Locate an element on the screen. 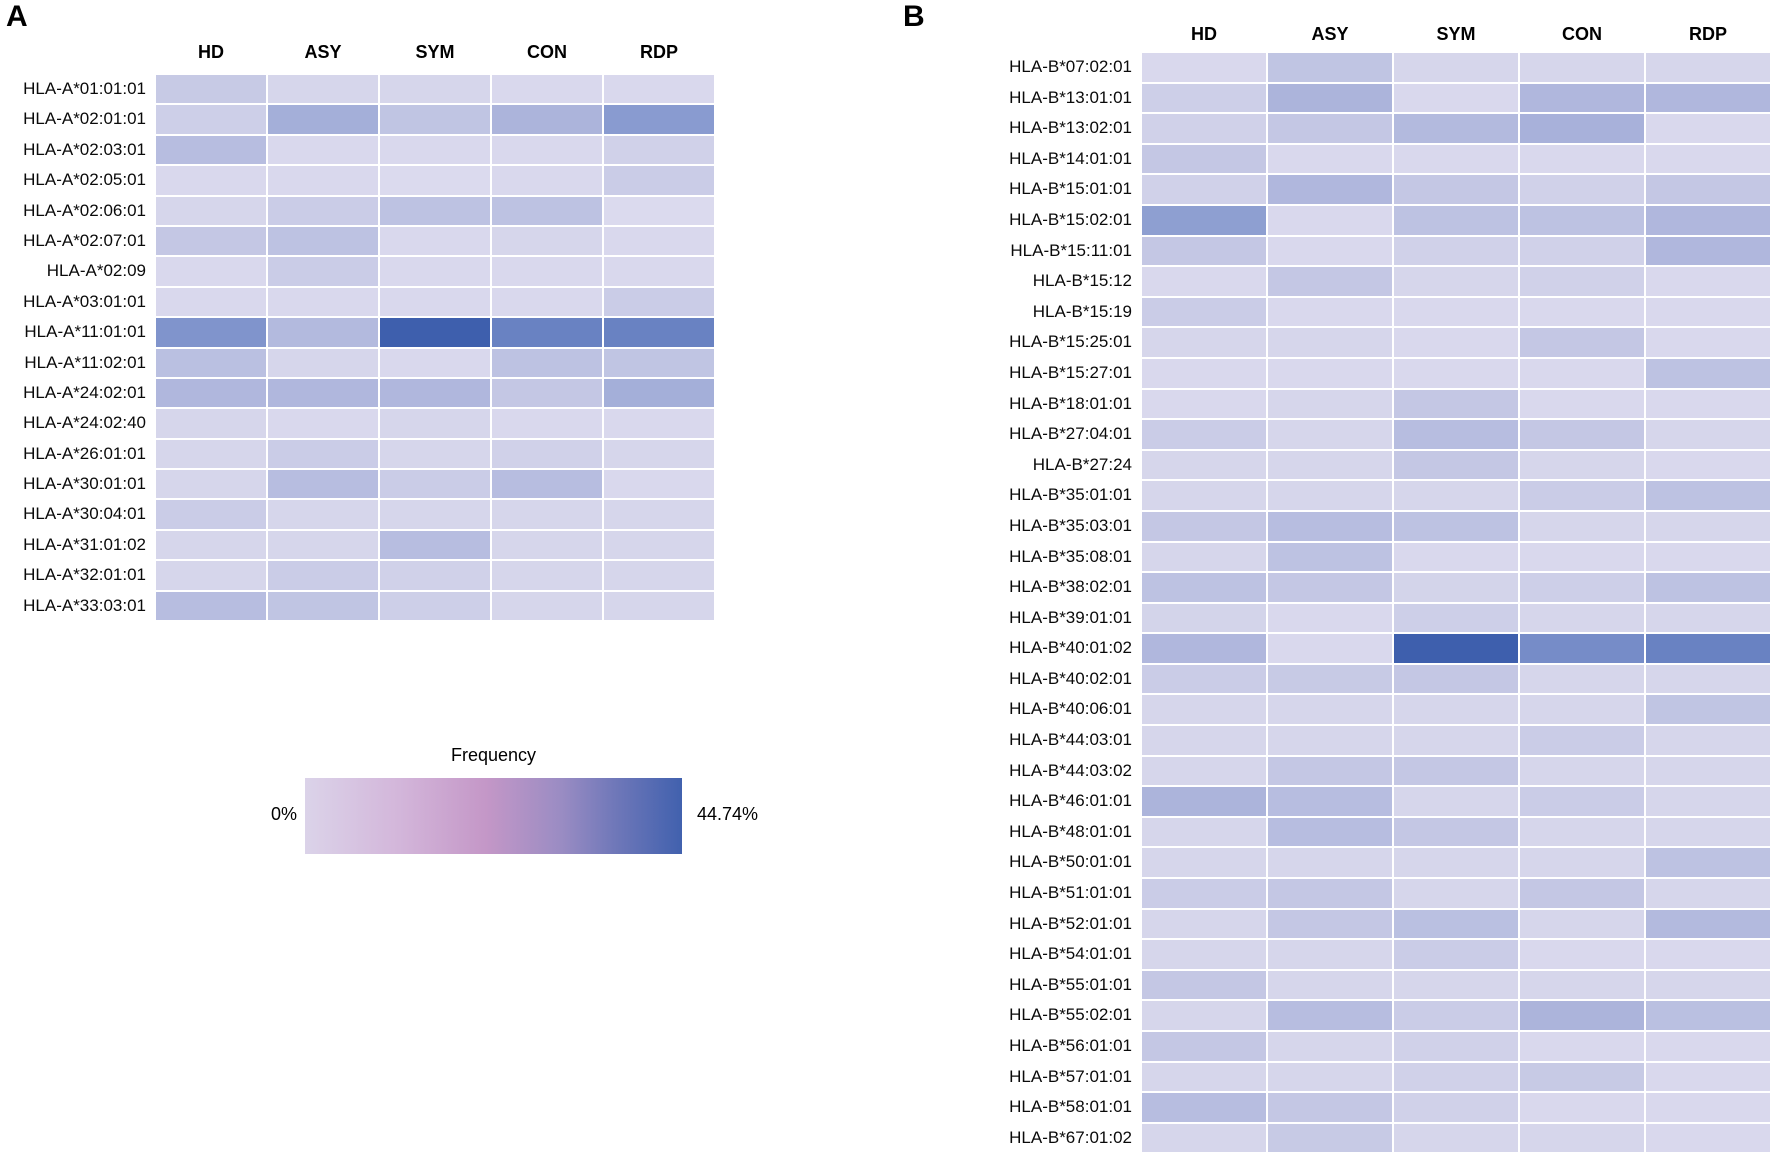 The height and width of the screenshot is (1154, 1772). heatmap-row: HLA-B*44:03:01 is located at coordinates (1338, 740).